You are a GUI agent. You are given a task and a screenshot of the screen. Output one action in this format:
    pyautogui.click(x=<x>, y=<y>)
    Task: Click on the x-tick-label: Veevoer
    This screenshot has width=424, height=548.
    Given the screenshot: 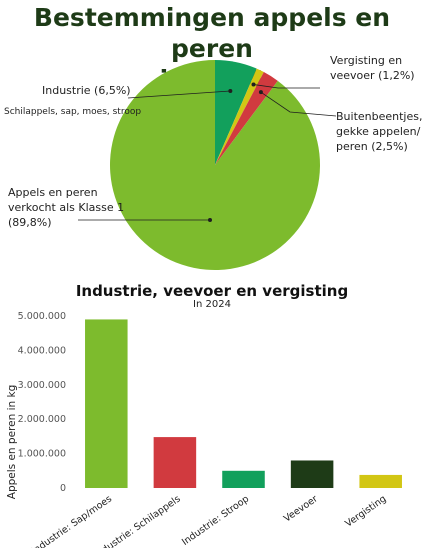 What is the action you would take?
    pyautogui.click(x=301, y=508)
    